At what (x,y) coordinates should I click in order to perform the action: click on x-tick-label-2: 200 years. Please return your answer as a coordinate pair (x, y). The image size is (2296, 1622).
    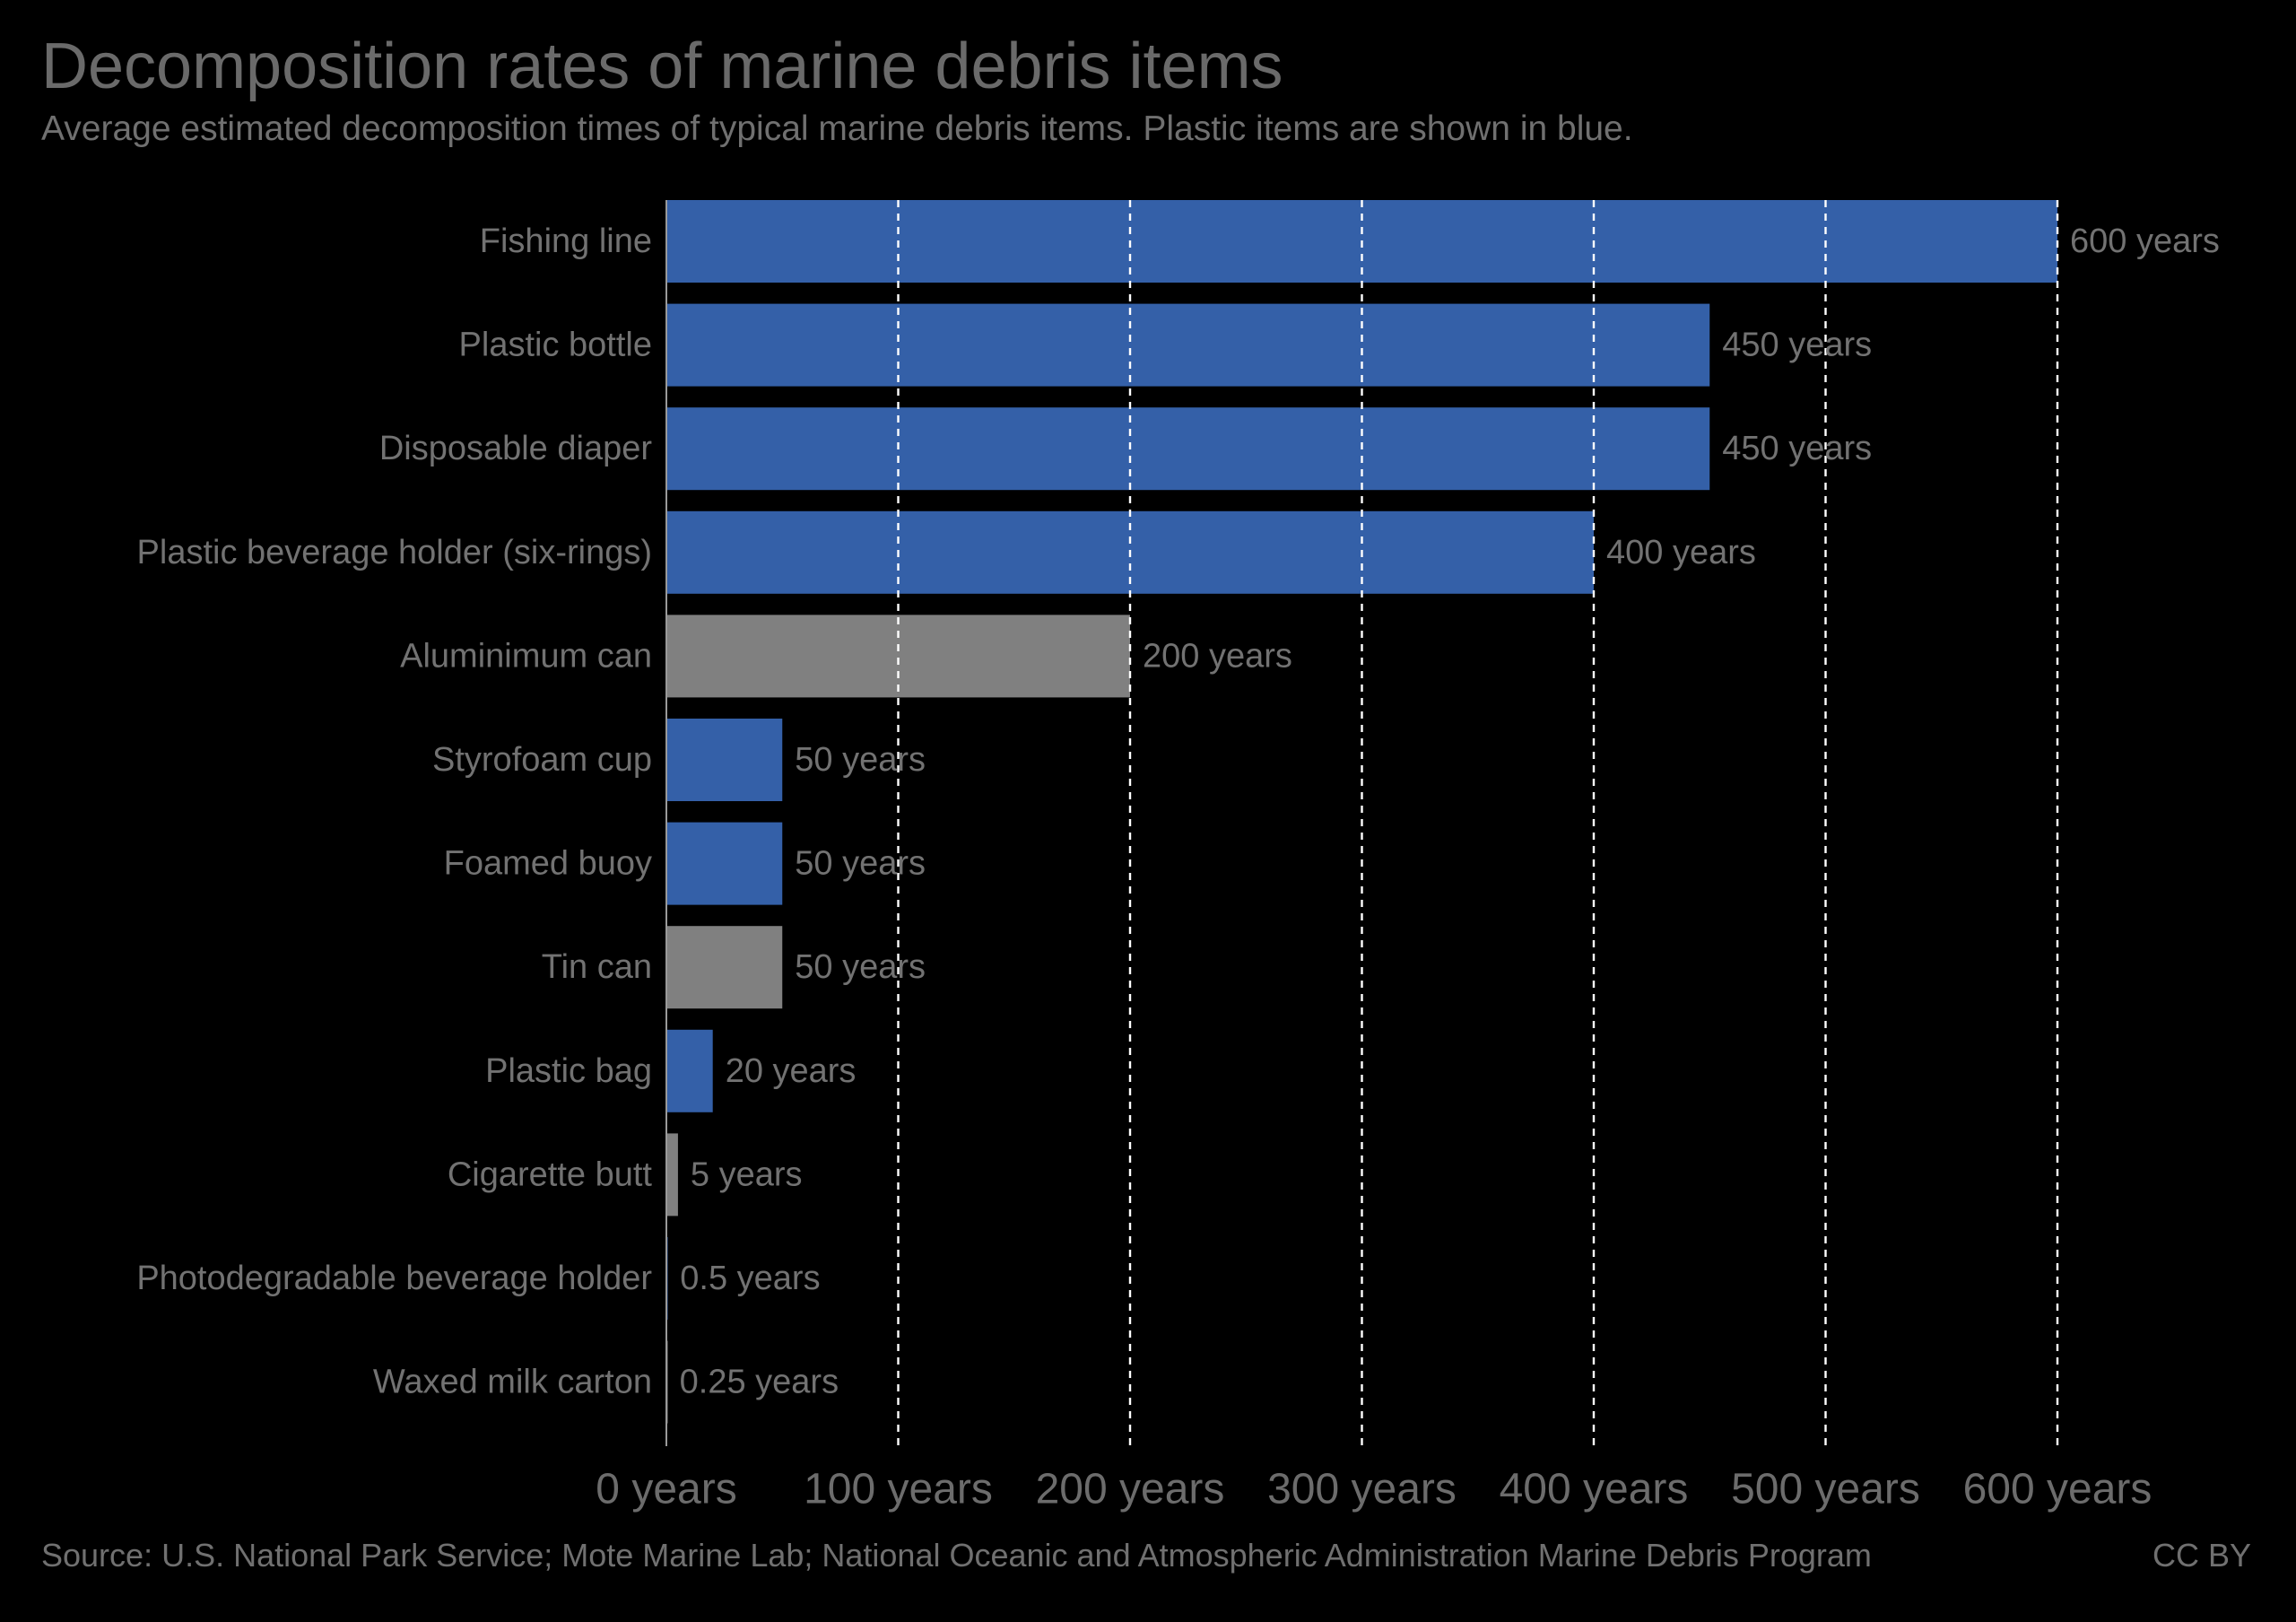
    Looking at the image, I should click on (1130, 1489).